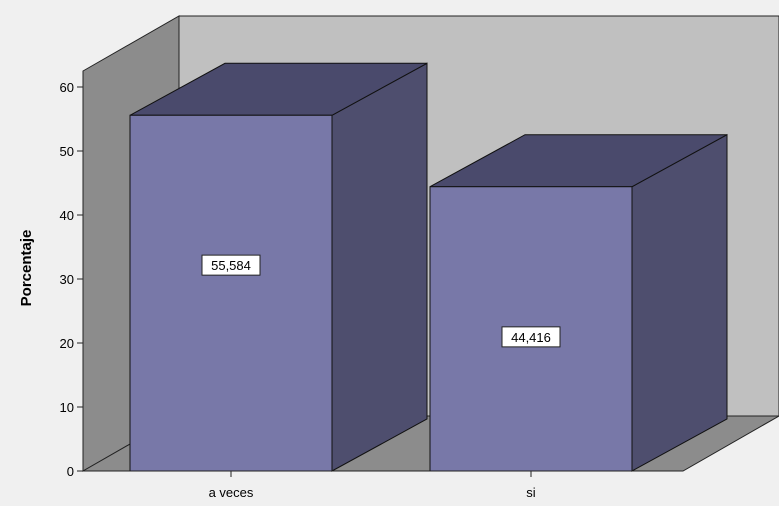 Image resolution: width=779 pixels, height=506 pixels. What do you see at coordinates (70, 471) in the screenshot?
I see `y-tick-label: 0` at bounding box center [70, 471].